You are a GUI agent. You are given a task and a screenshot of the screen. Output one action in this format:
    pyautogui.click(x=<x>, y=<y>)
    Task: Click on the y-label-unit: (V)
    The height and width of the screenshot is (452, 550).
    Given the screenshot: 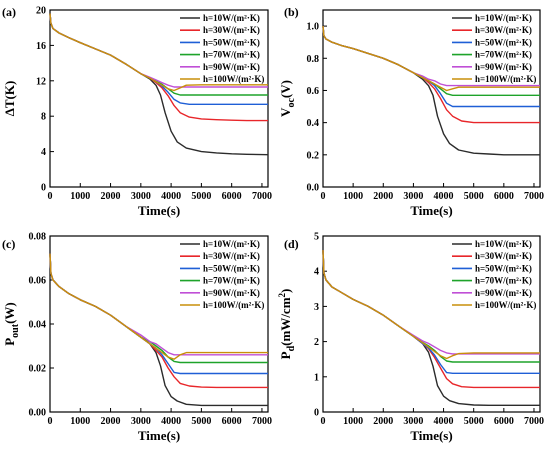 What is the action you would take?
    pyautogui.click(x=285, y=89)
    